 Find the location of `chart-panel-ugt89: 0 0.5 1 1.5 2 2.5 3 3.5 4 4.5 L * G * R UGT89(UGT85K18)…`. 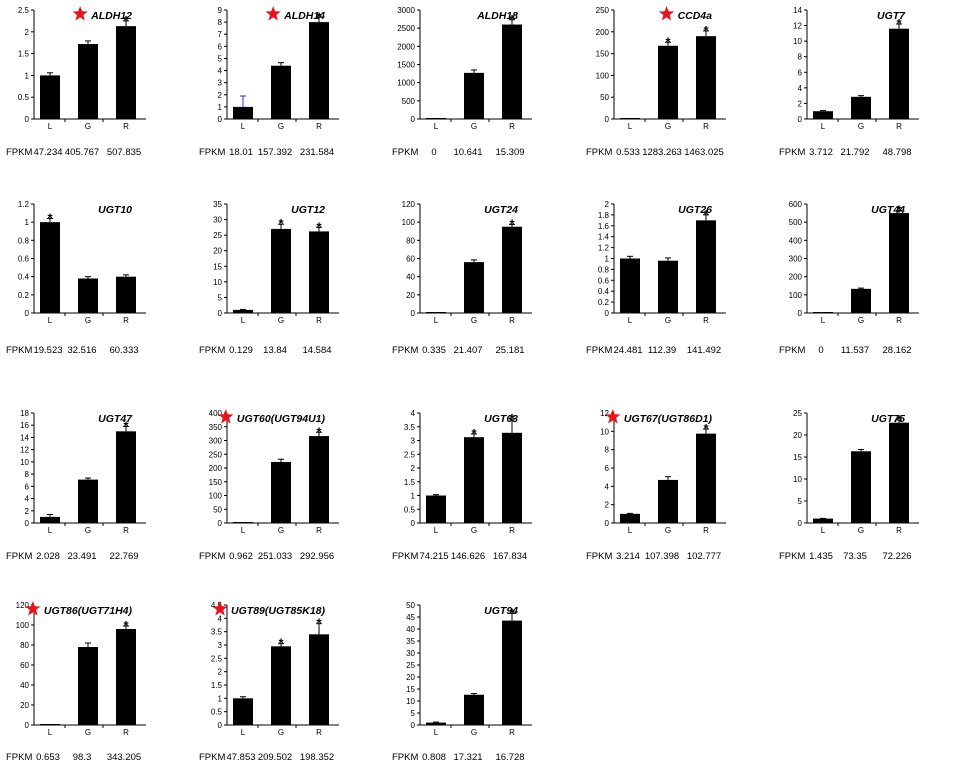

chart-panel-ugt89: 0 0.5 1 1.5 2 2.5 3 3.5 4 4.5 L * G * R UGT89(UGT85K18)… is located at coordinates (269, 681).